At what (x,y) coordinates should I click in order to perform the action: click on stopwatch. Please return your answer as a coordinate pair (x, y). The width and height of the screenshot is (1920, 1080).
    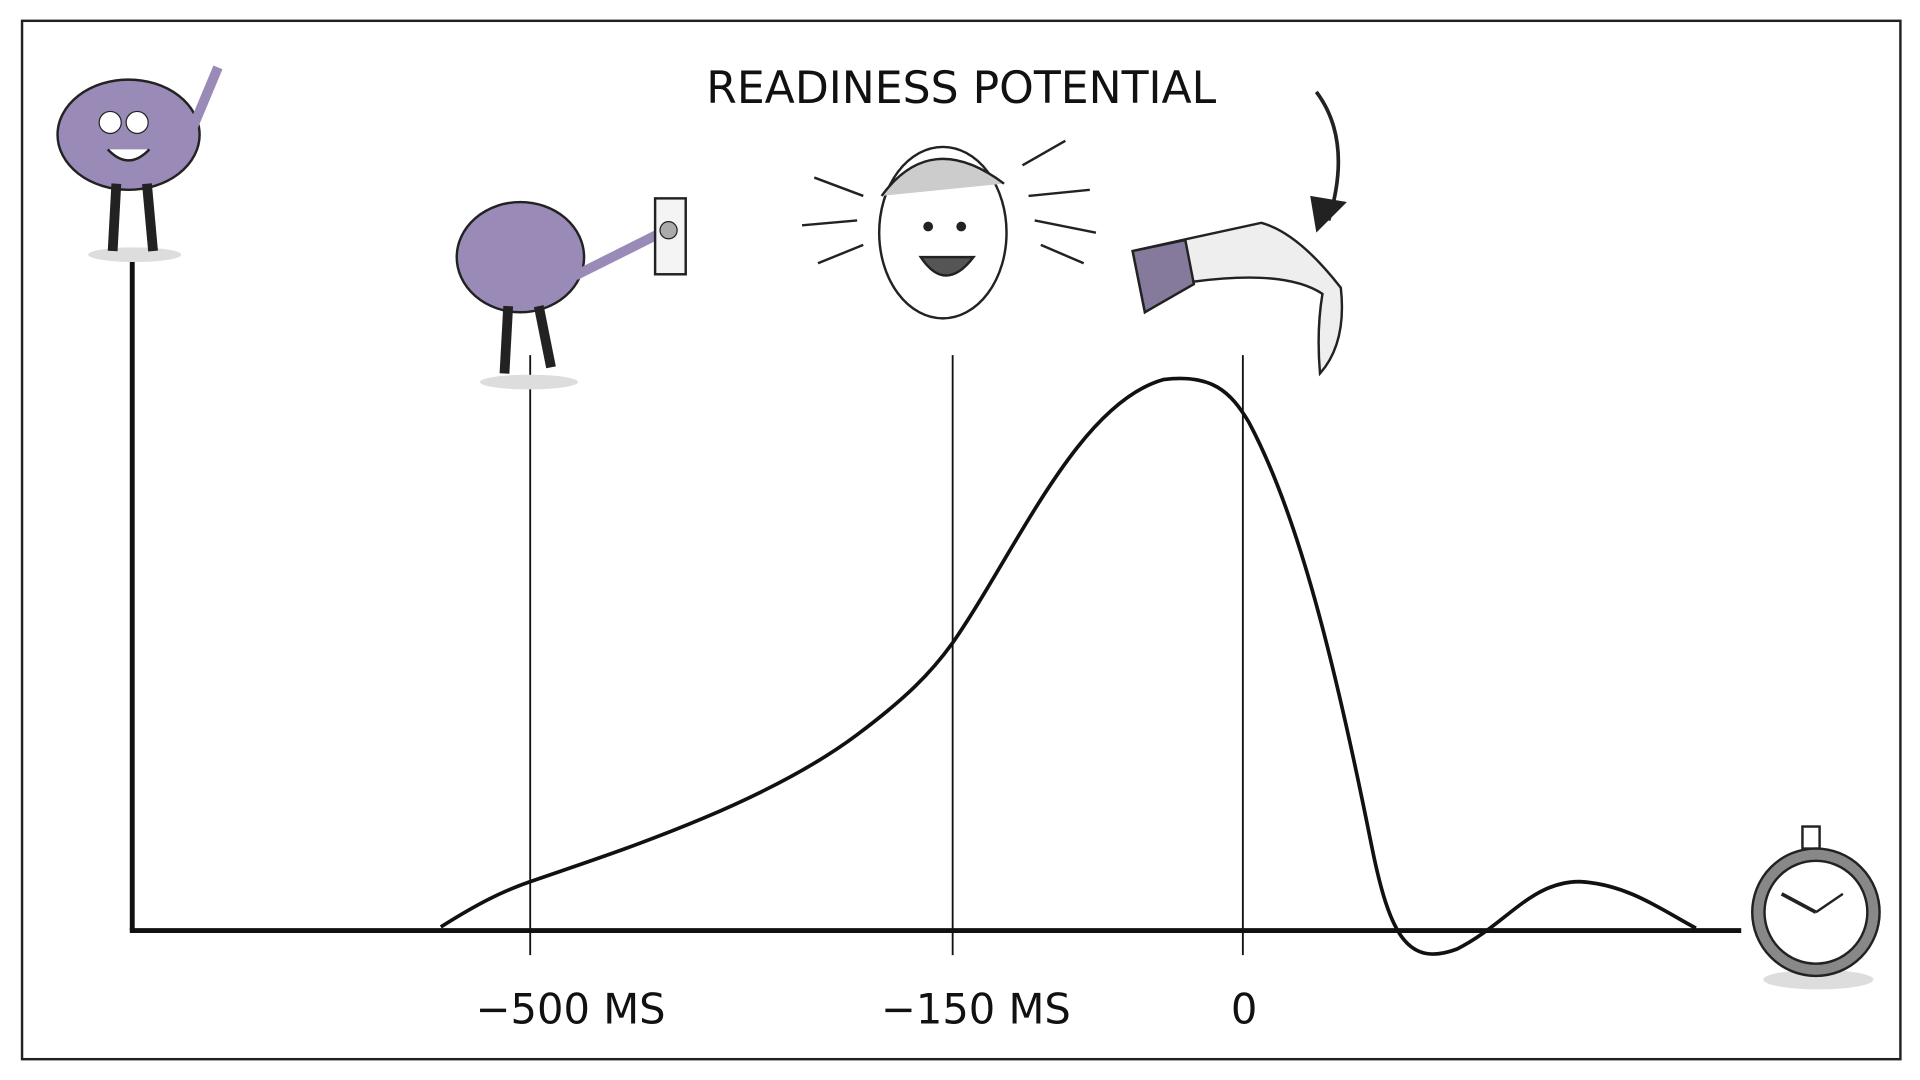
    Looking at the image, I should click on (1816, 907).